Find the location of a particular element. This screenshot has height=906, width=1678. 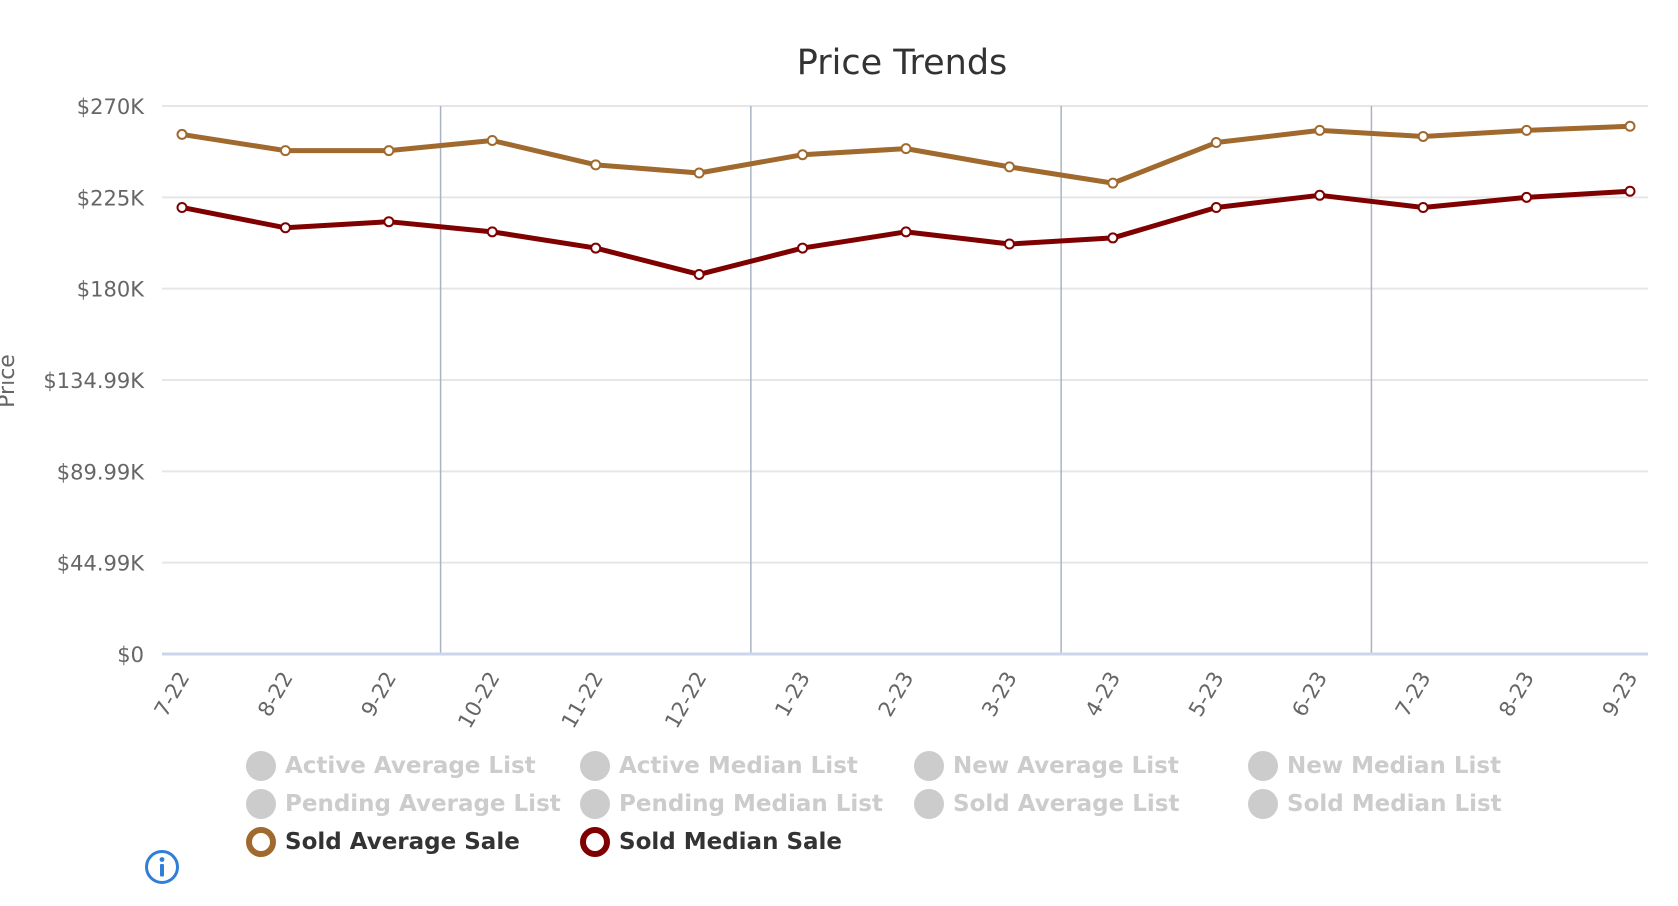

x-tick-label: 8-23 is located at coordinates (1516, 694).